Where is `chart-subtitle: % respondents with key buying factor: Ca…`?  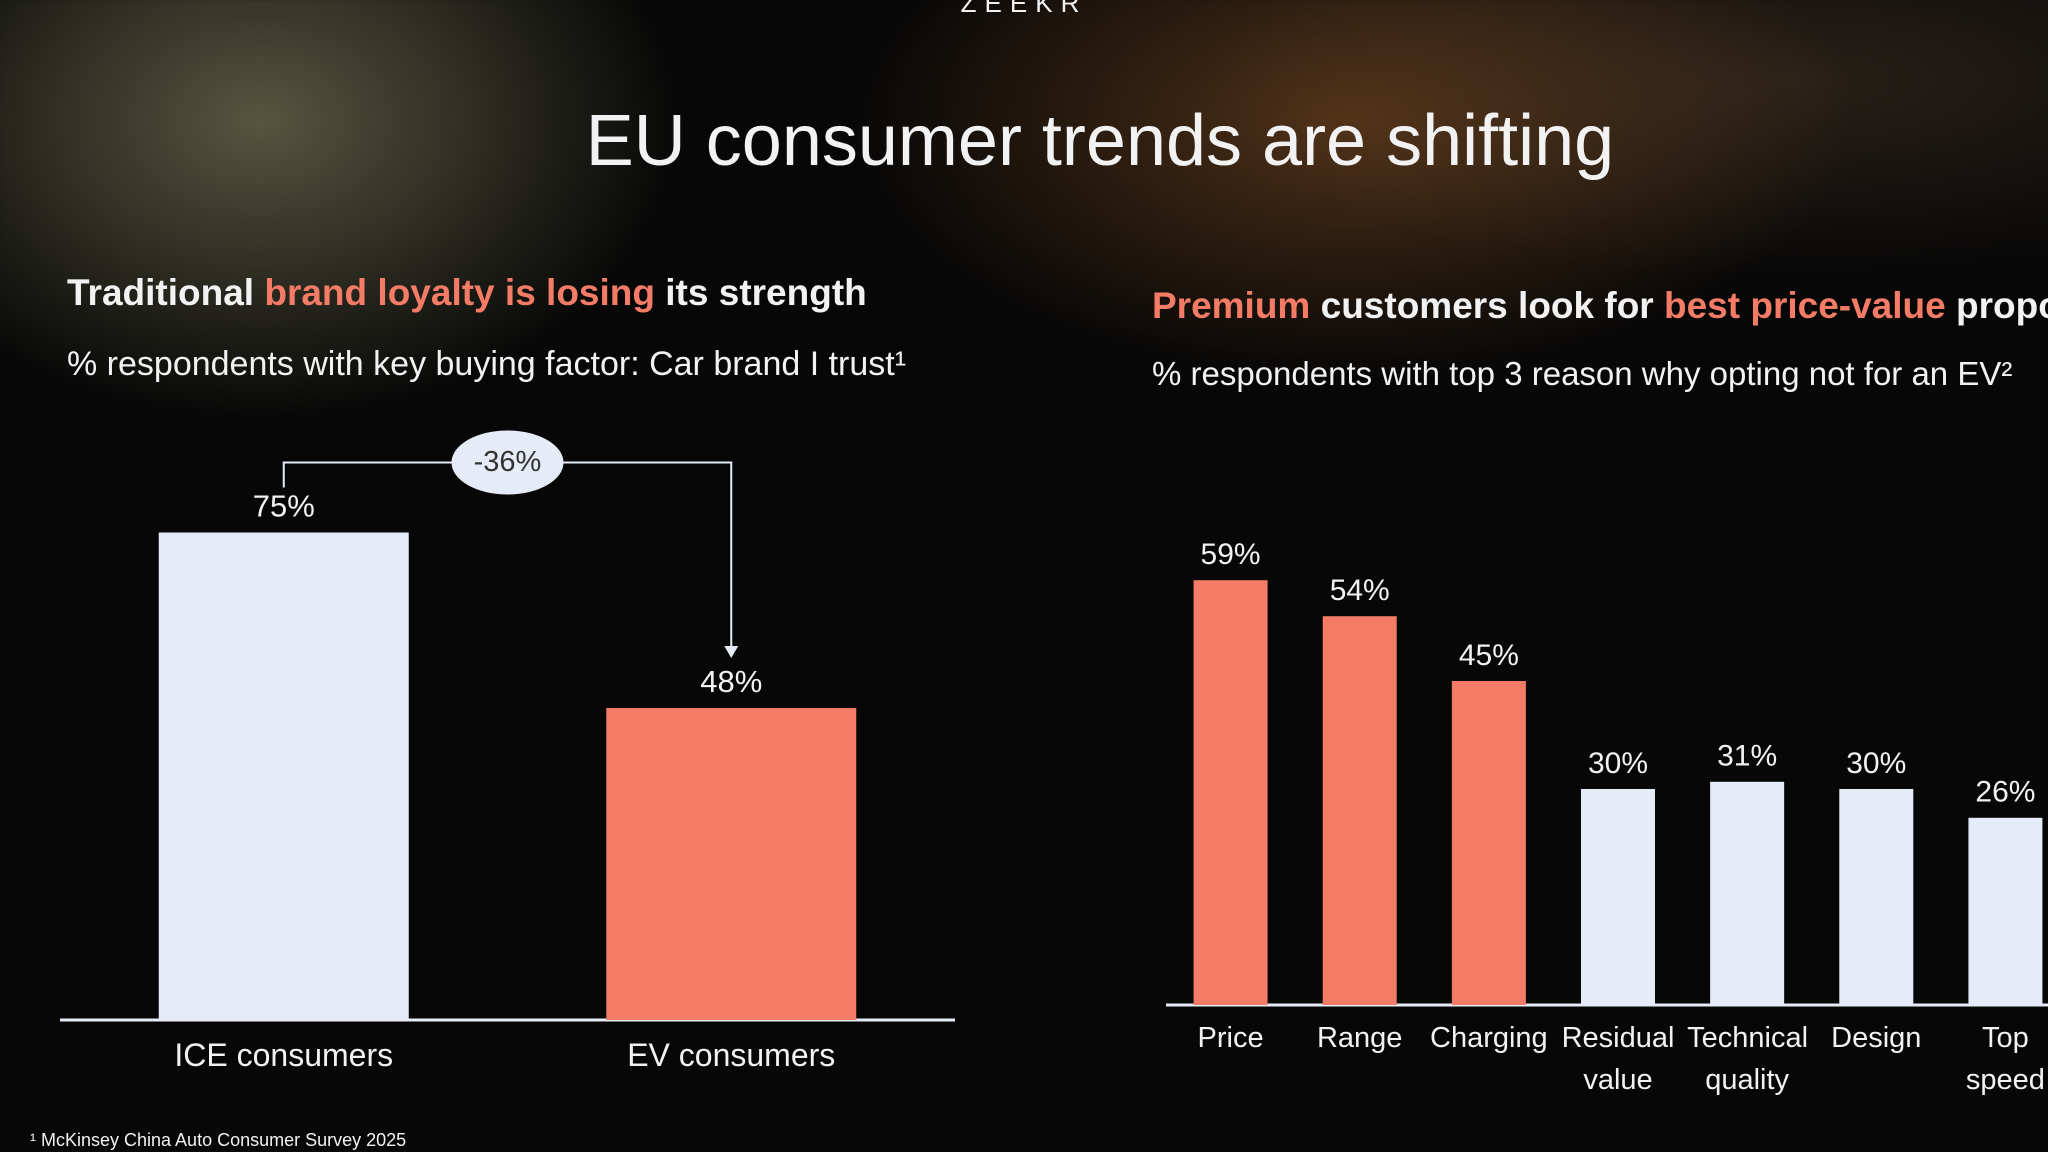 chart-subtitle: % respondents with key buying factor: Ca… is located at coordinates (487, 364).